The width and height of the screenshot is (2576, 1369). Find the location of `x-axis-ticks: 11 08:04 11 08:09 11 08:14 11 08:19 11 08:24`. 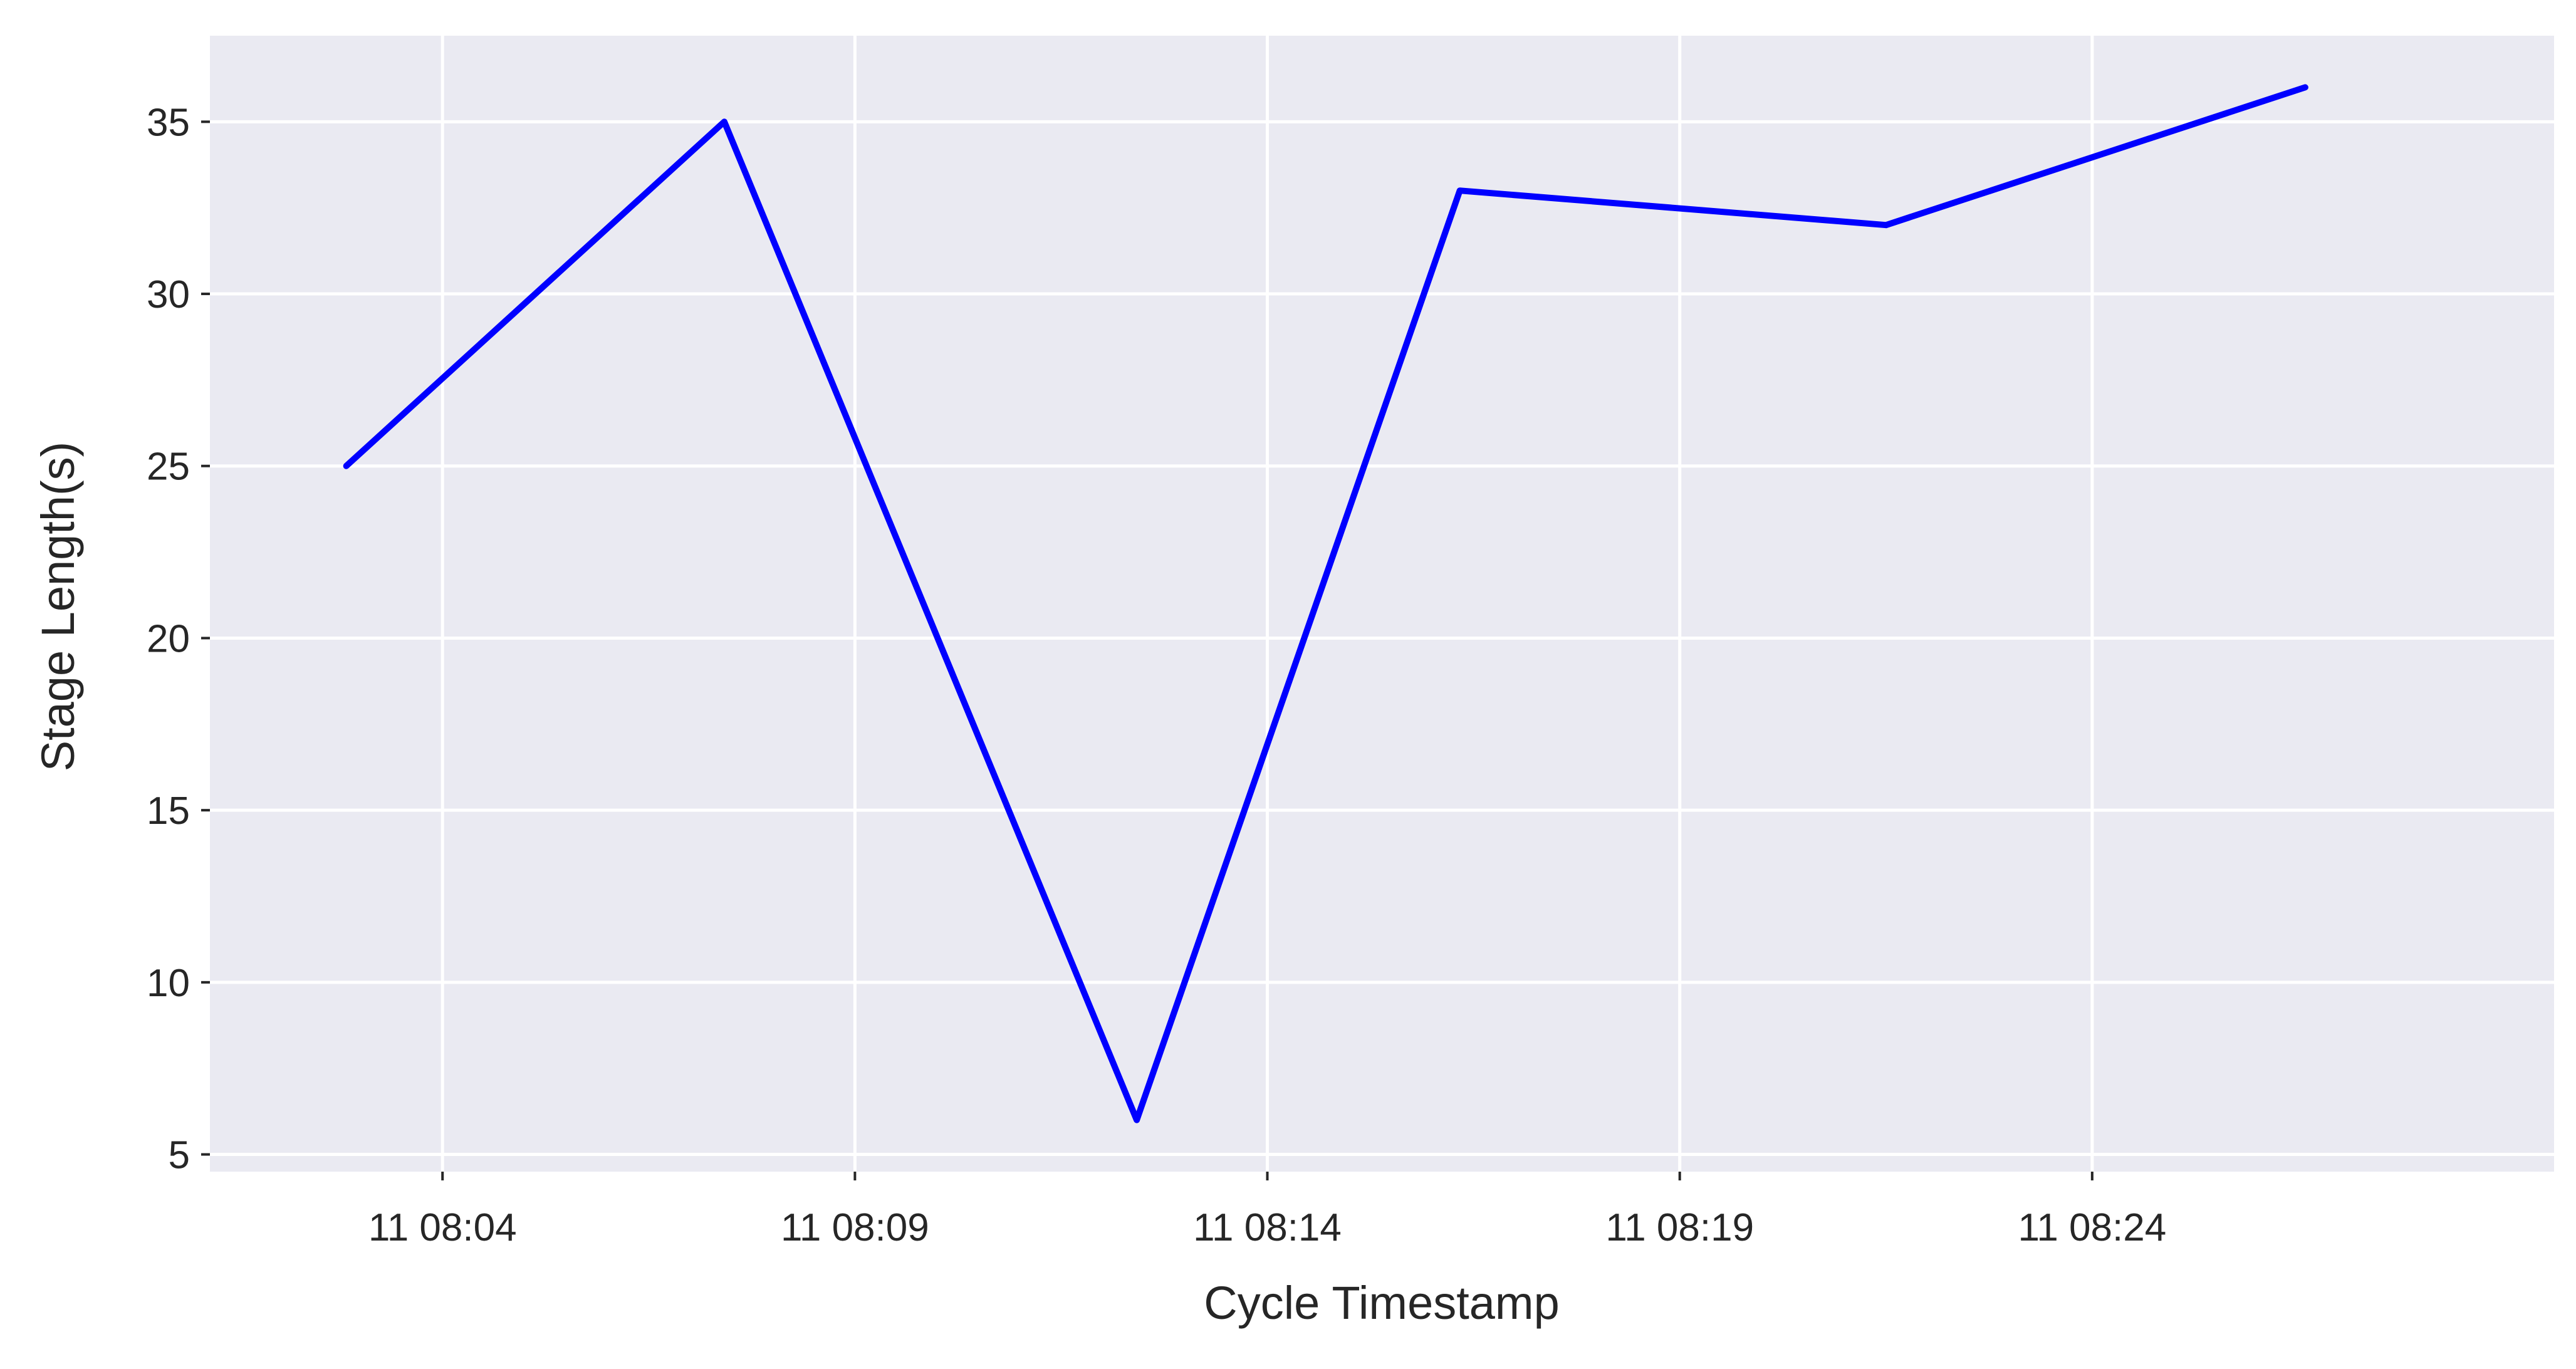

x-axis-ticks: 11 08:04 11 08:09 11 08:14 11 08:19 11 08:24 is located at coordinates (1267, 1210).